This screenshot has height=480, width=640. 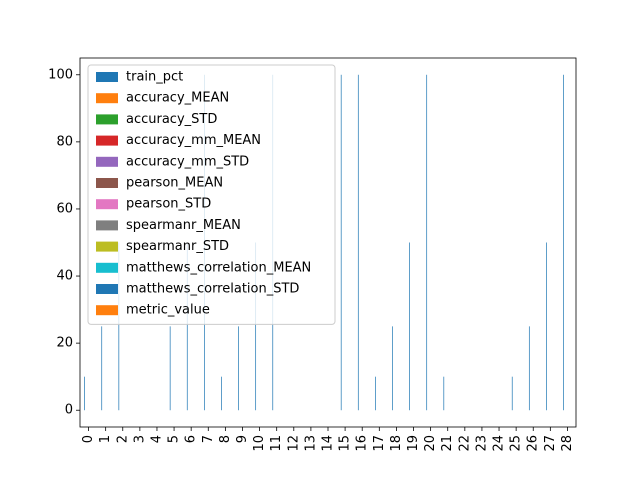 What do you see at coordinates (154, 77) in the screenshot?
I see `legend-label: train_pct` at bounding box center [154, 77].